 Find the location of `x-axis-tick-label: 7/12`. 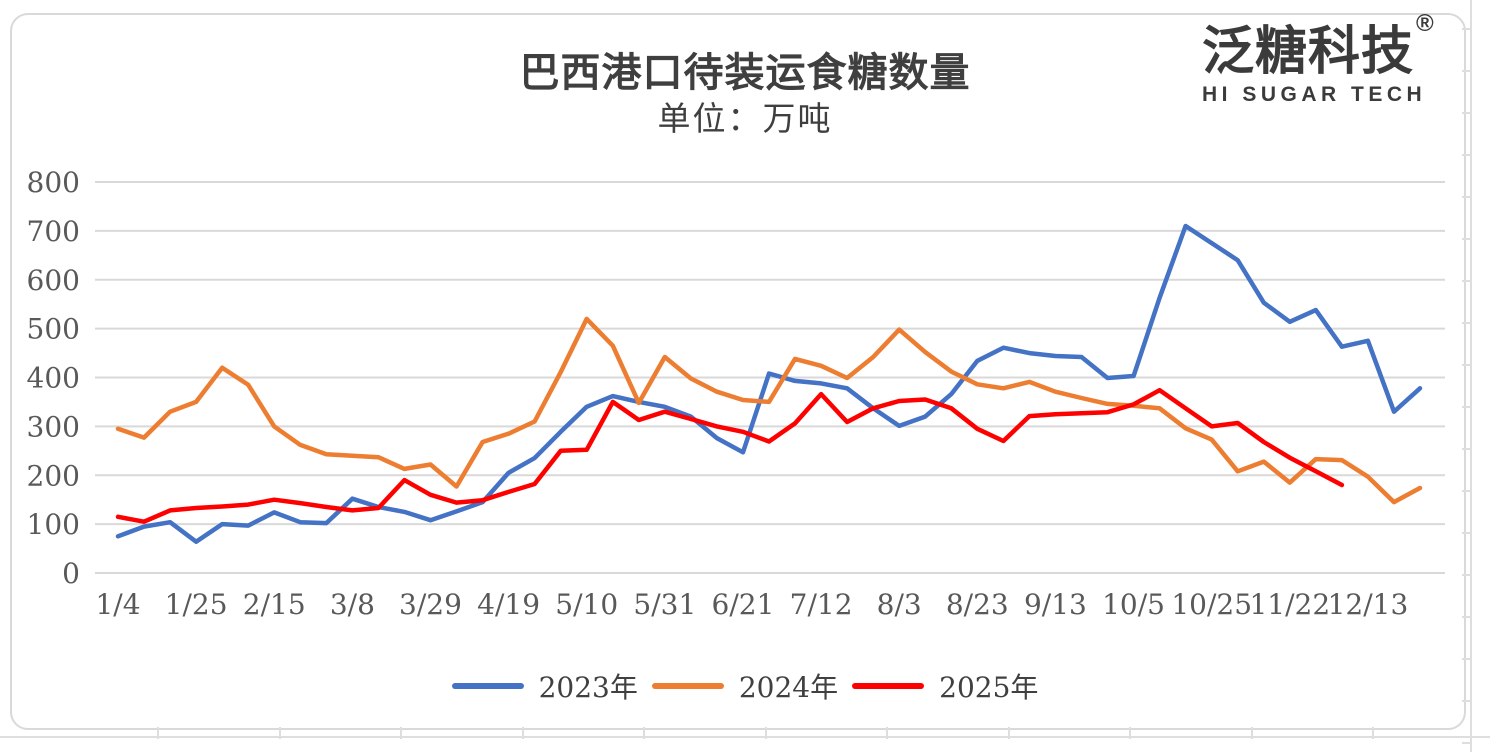

x-axis-tick-label: 7/12 is located at coordinates (821, 604).